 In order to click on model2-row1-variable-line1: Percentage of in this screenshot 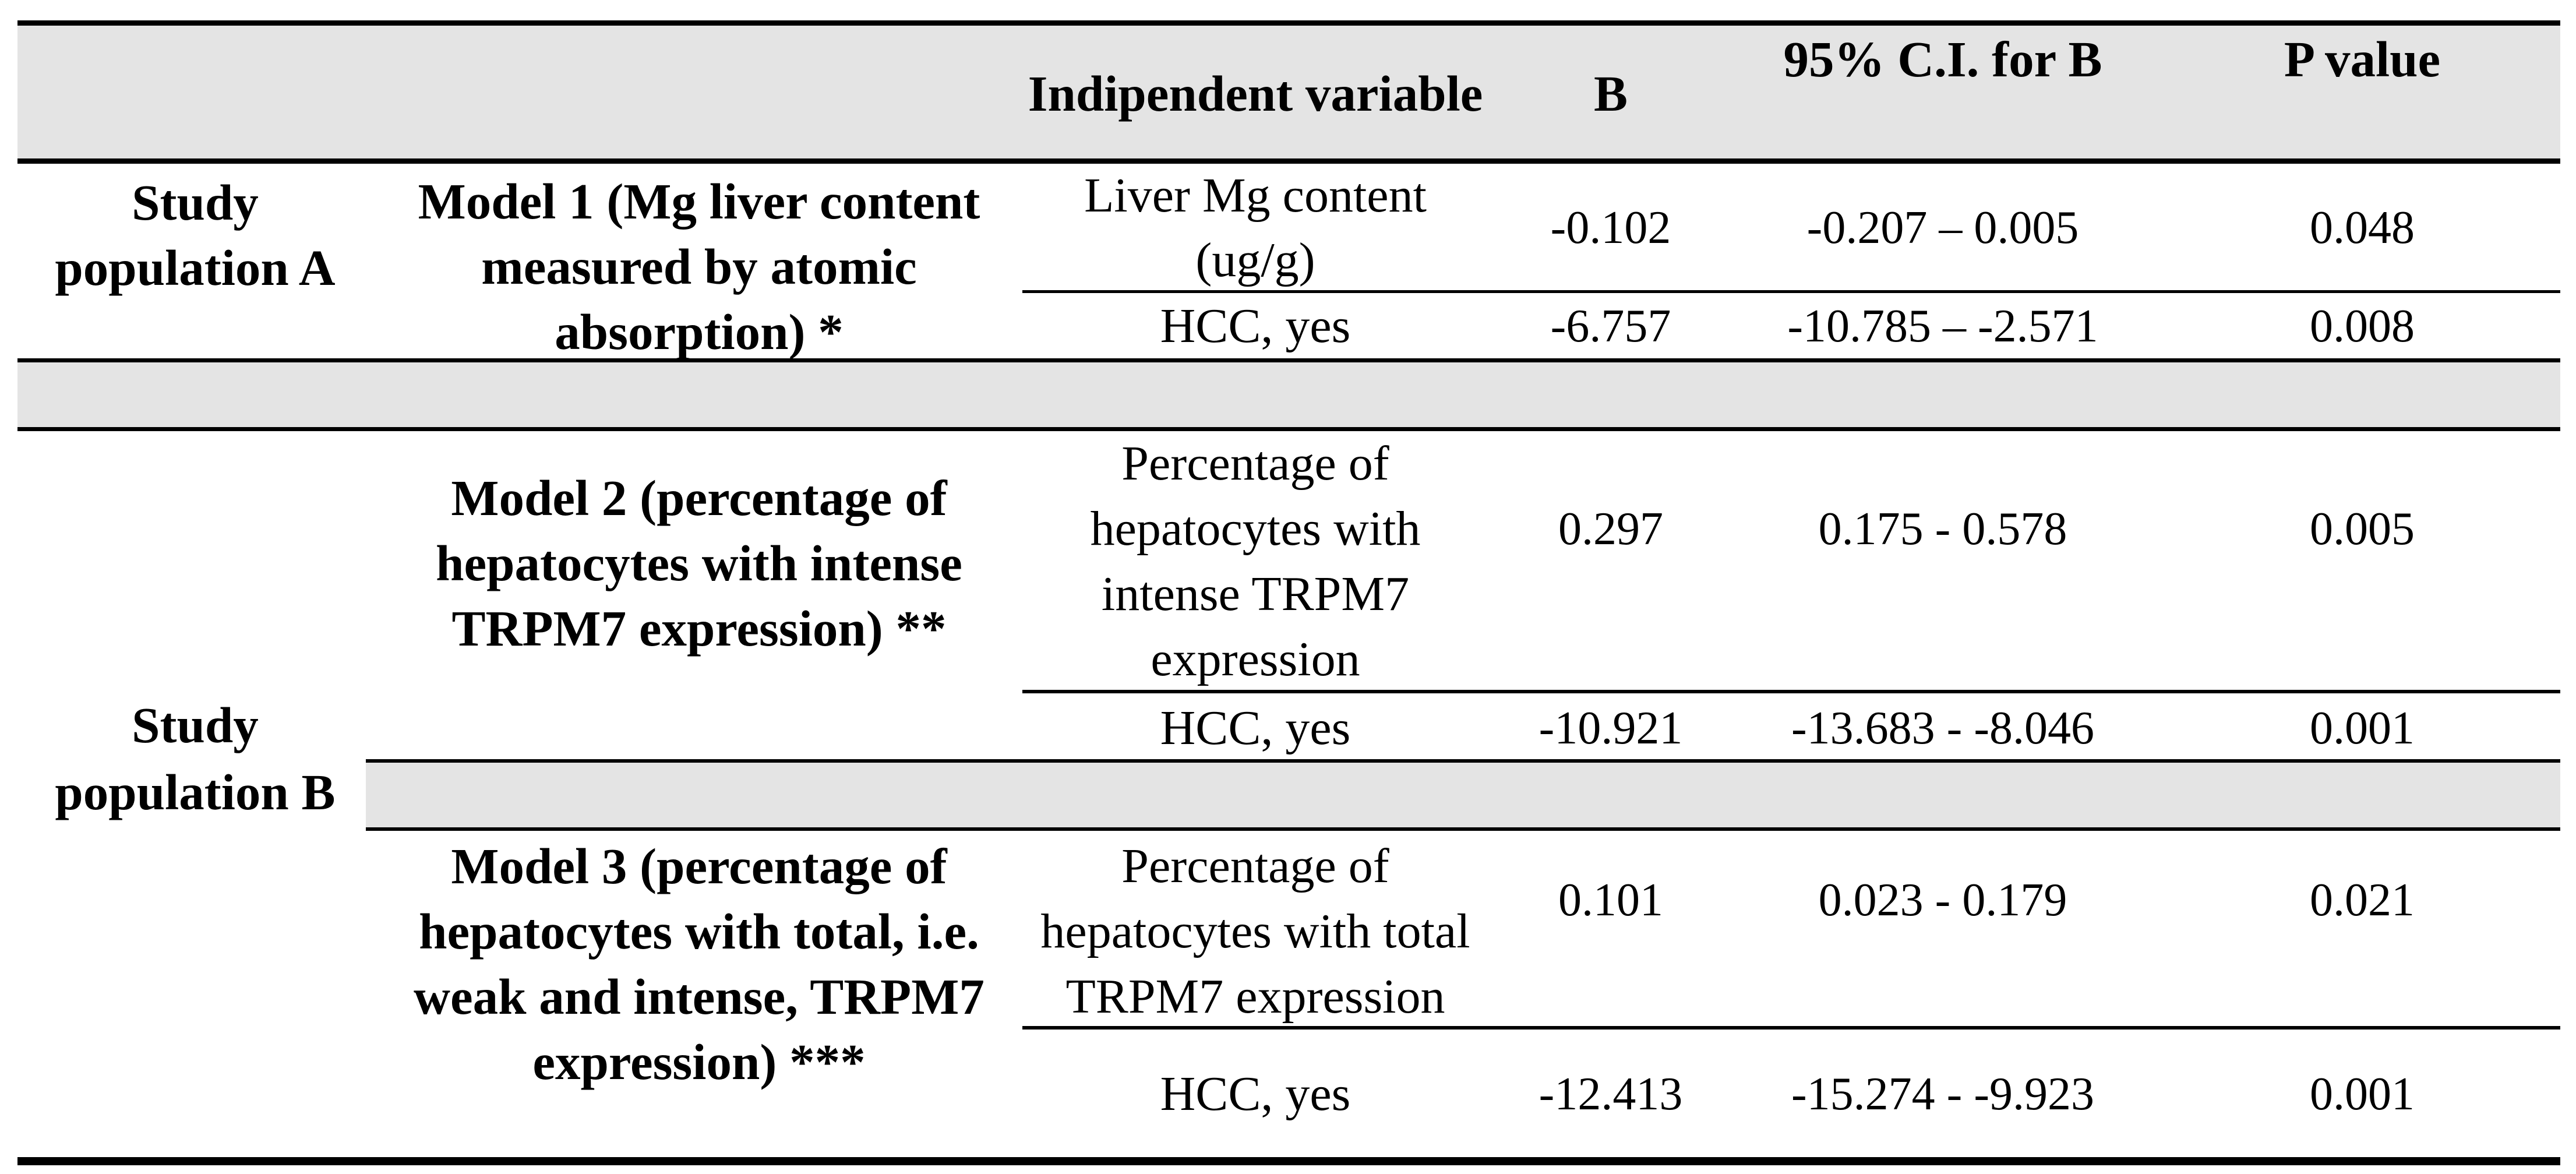, I will do `click(1255, 464)`.